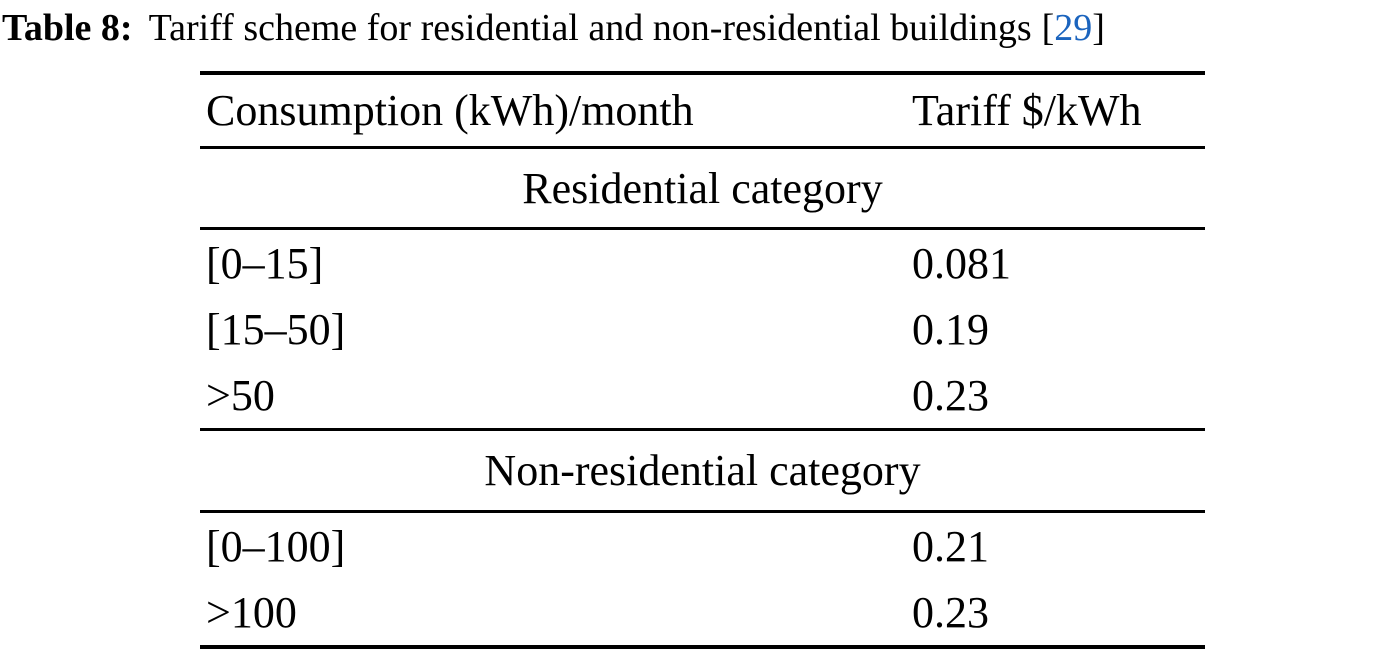  Describe the element at coordinates (450, 110) in the screenshot. I see `column-header-consumption: Consumption (kWh)/month` at that location.